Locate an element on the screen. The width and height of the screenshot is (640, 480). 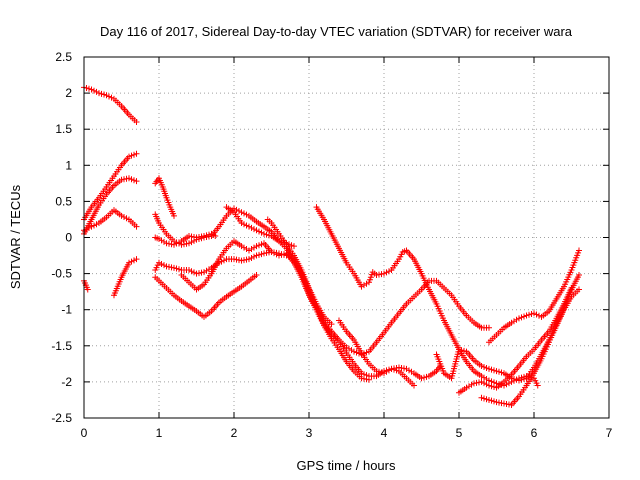
y-tick-label: 1.5 is located at coordinates (63, 129).